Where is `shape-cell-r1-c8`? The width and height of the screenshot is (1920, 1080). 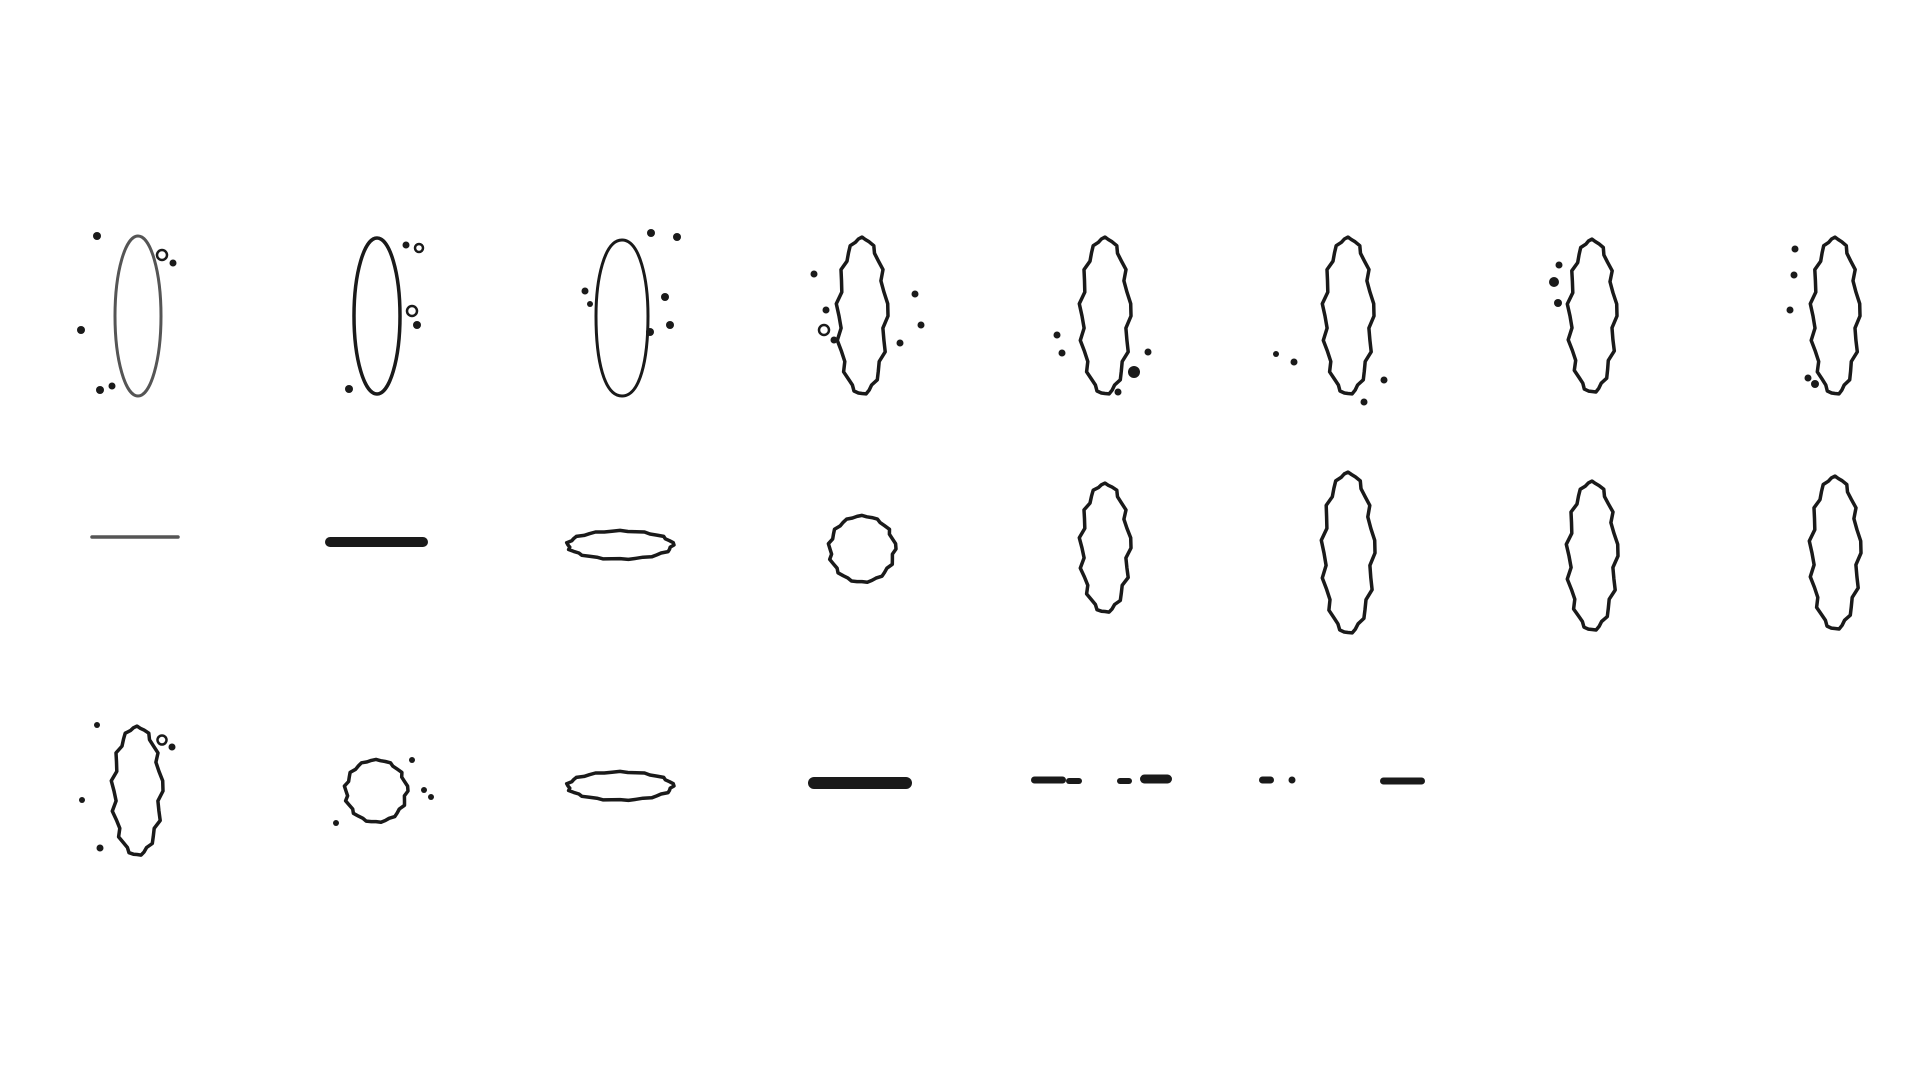
shape-cell-r1-c8 is located at coordinates (1824, 315).